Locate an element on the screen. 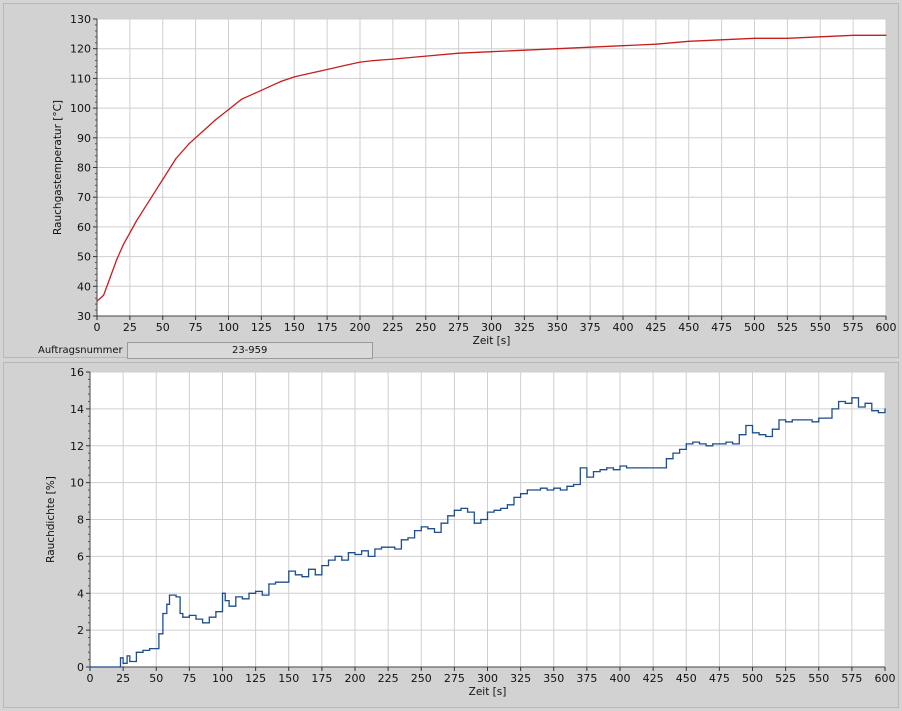 This screenshot has width=902, height=711. x-tick-label: 50 is located at coordinates (156, 678).